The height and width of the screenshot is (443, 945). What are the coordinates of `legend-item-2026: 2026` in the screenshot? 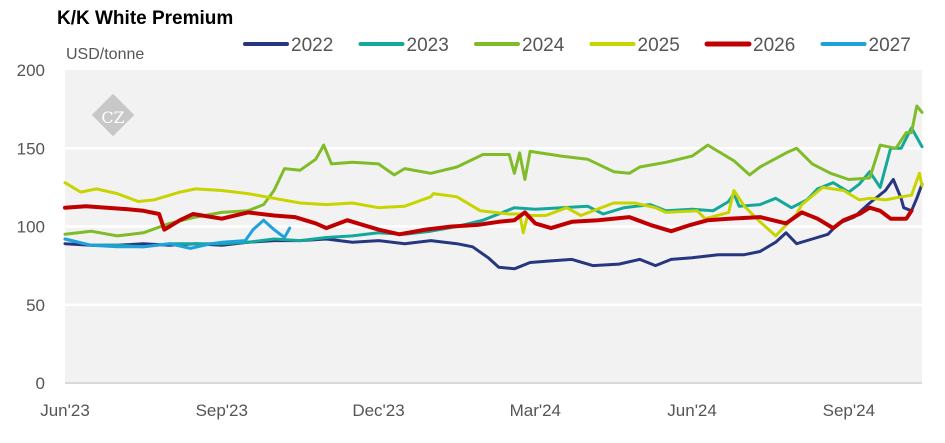 It's located at (749, 45).